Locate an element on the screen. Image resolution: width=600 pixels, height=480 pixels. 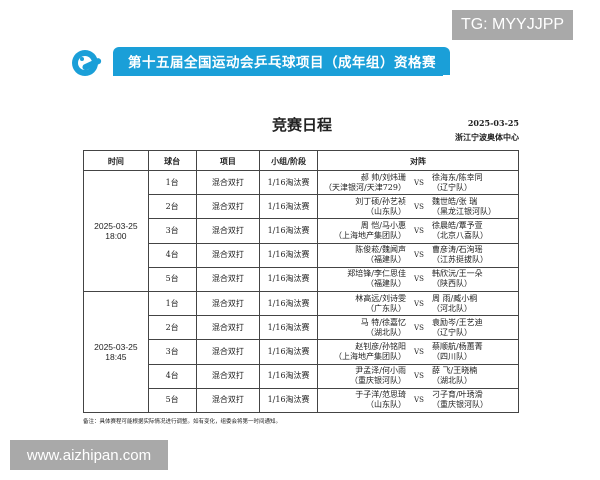
left-players: 周 恺/马小惠 is located at coordinates (383, 225).